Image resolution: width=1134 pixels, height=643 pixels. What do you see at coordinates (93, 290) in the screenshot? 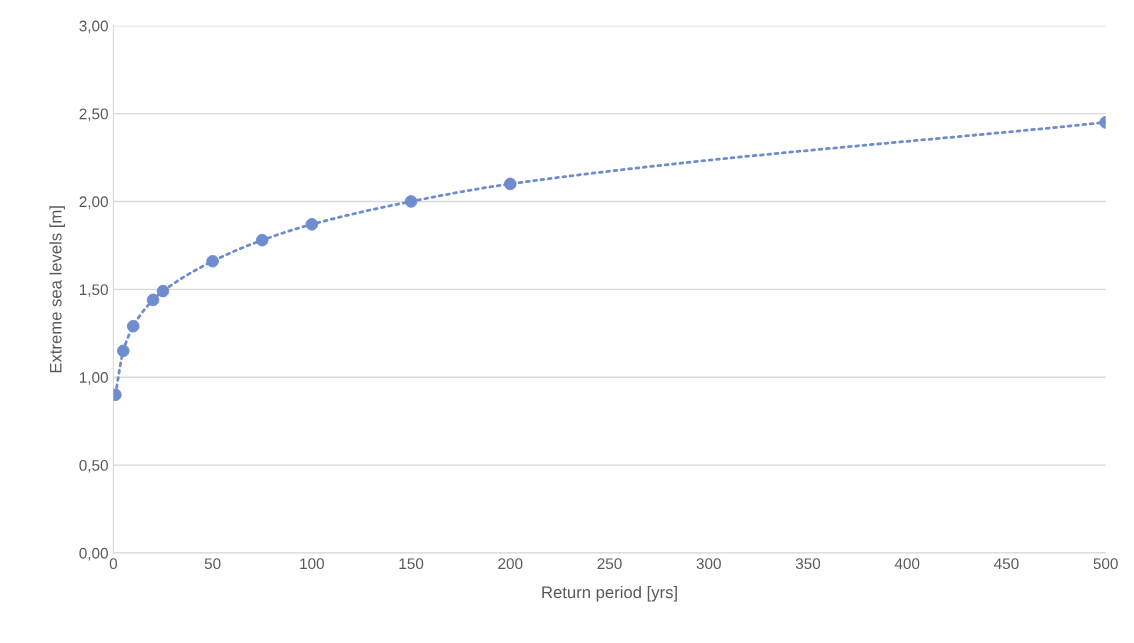
I see `y-tick-label: 1,50` at bounding box center [93, 290].